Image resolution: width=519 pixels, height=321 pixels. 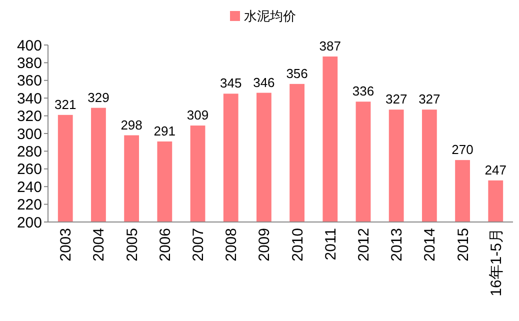 What do you see at coordinates (29, 81) in the screenshot?
I see `y-tick-label: 360` at bounding box center [29, 81].